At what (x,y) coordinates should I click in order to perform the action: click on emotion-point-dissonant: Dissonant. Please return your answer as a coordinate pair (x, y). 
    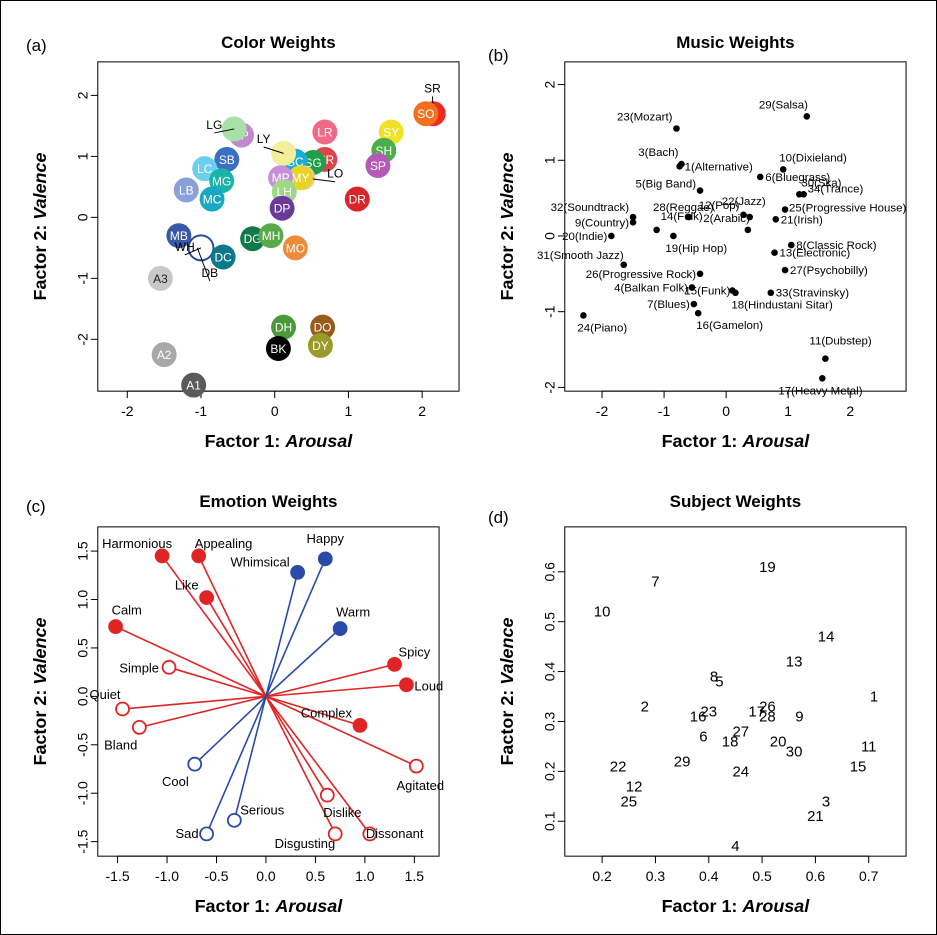
    Looking at the image, I should click on (393, 834).